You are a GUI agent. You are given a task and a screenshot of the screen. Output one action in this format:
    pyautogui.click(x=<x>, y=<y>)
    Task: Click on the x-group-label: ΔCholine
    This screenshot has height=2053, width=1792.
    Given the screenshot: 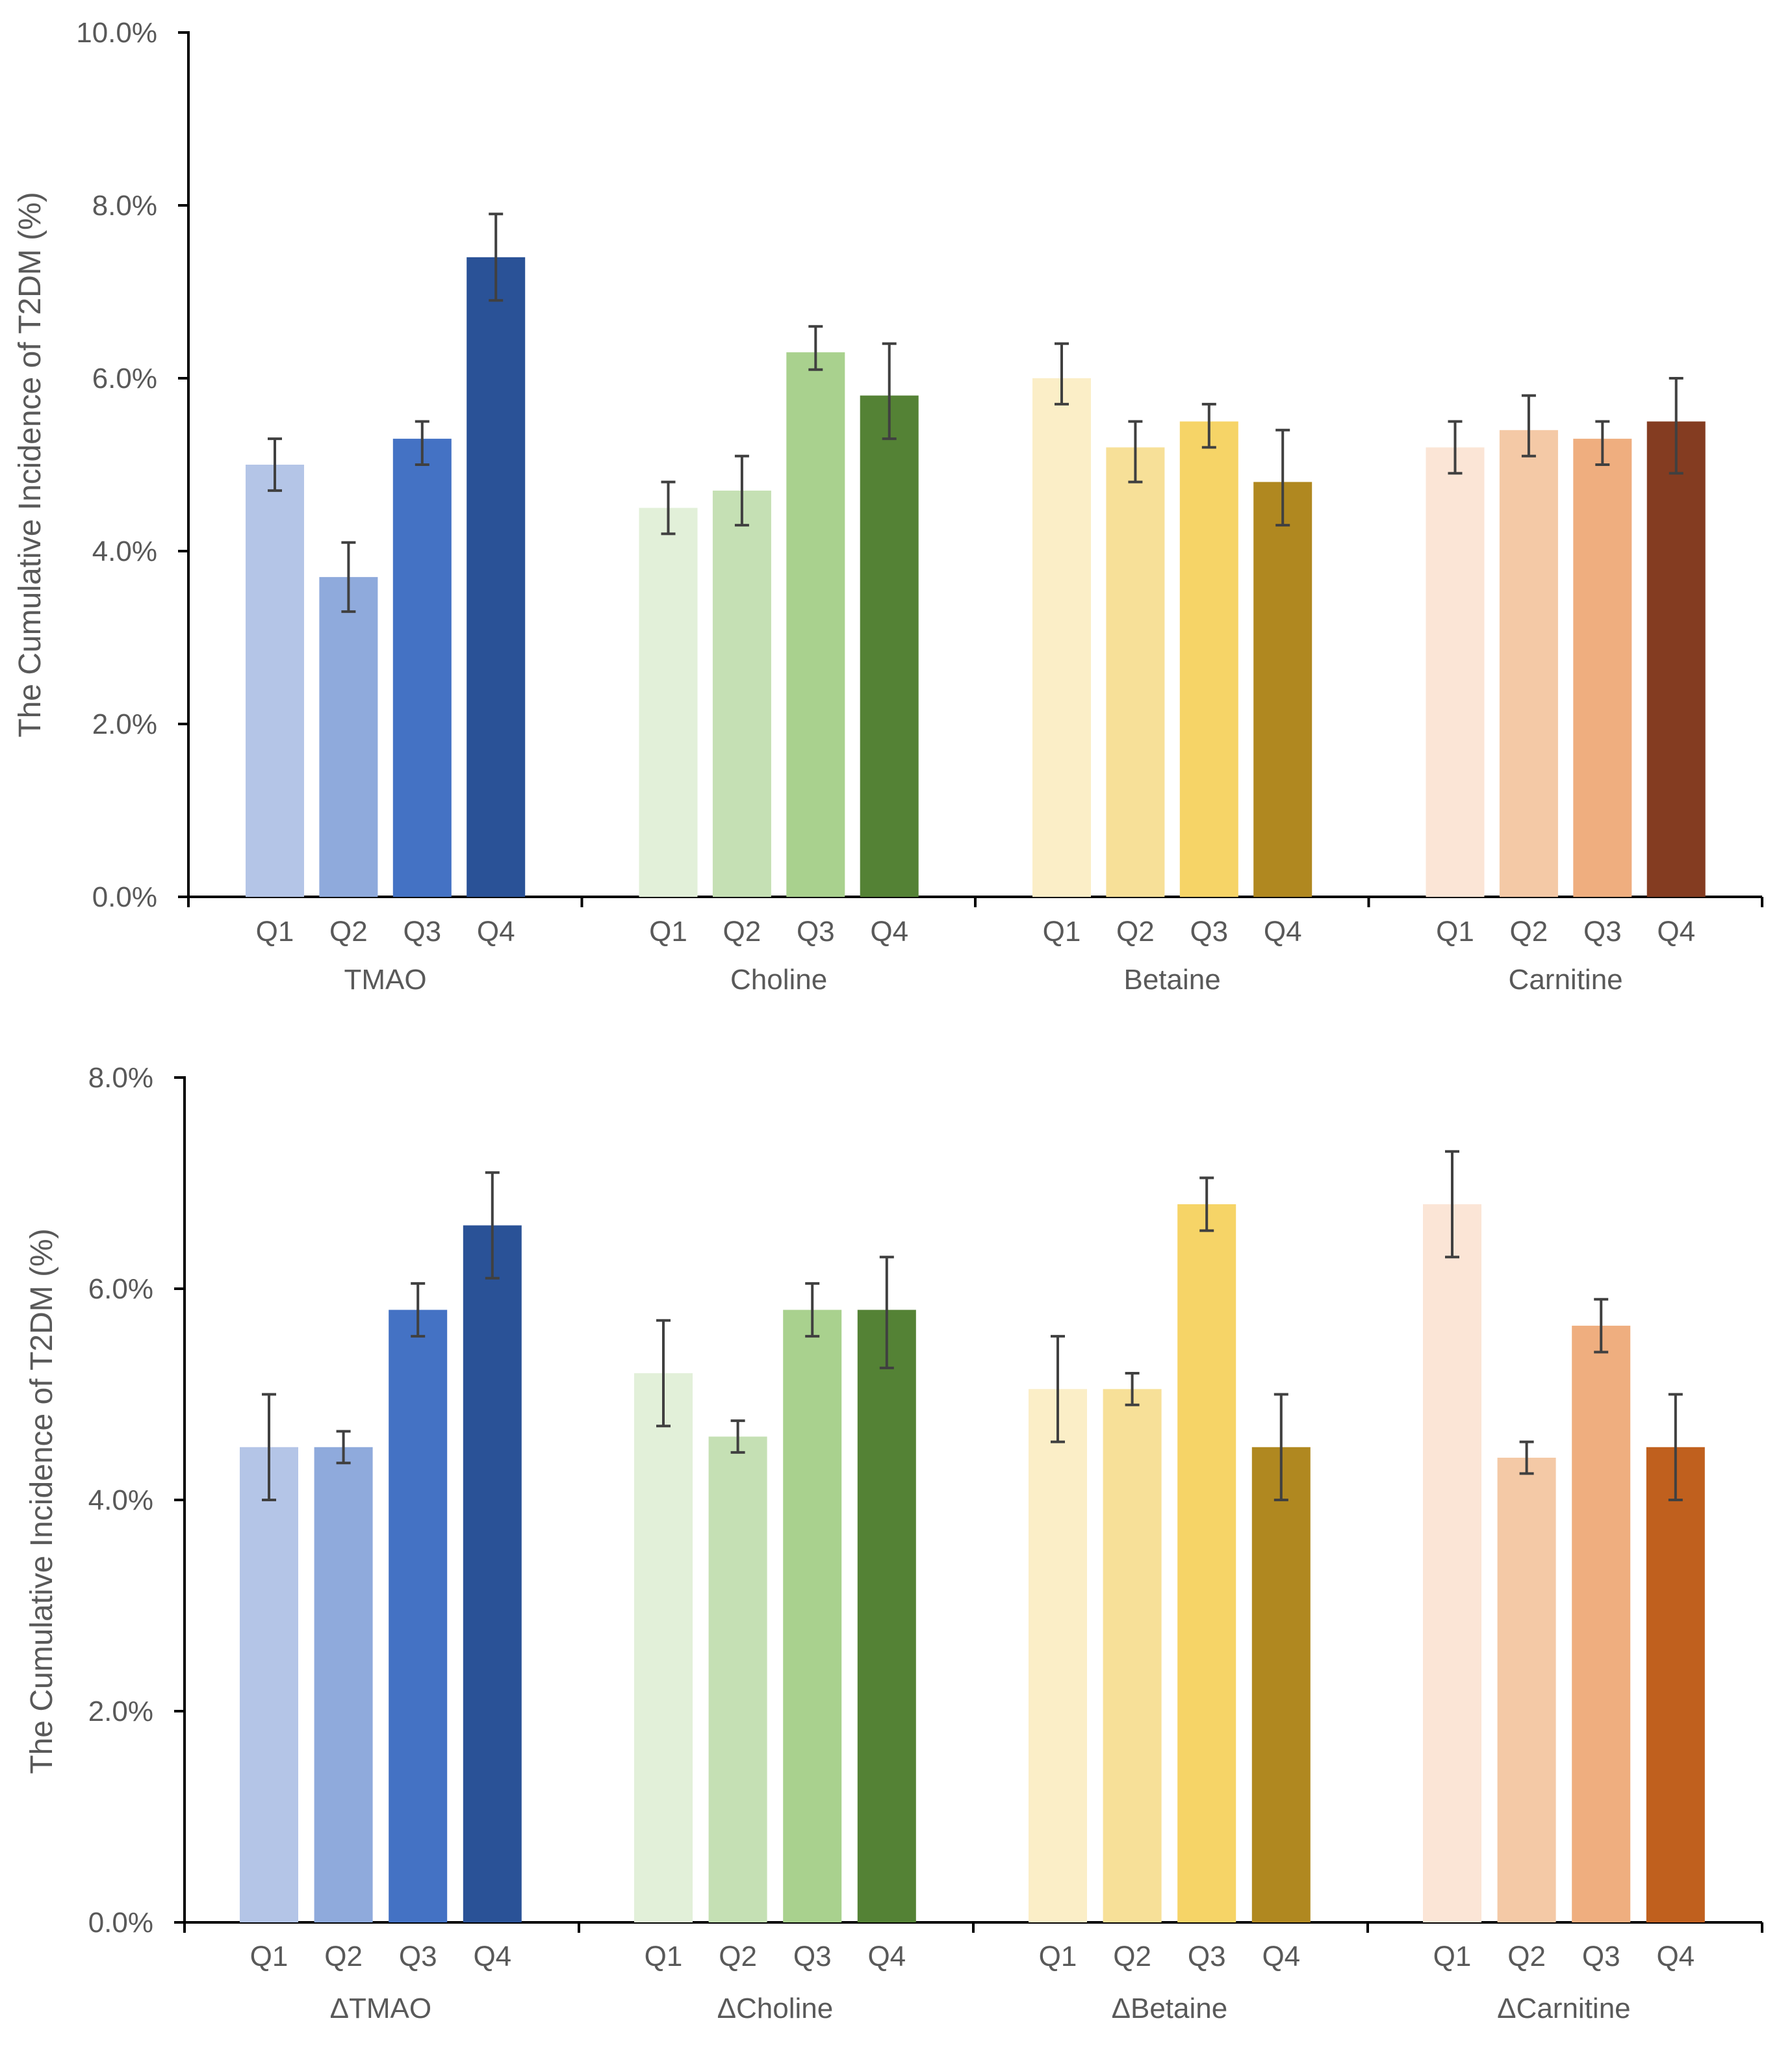 What is the action you would take?
    pyautogui.click(x=775, y=2009)
    